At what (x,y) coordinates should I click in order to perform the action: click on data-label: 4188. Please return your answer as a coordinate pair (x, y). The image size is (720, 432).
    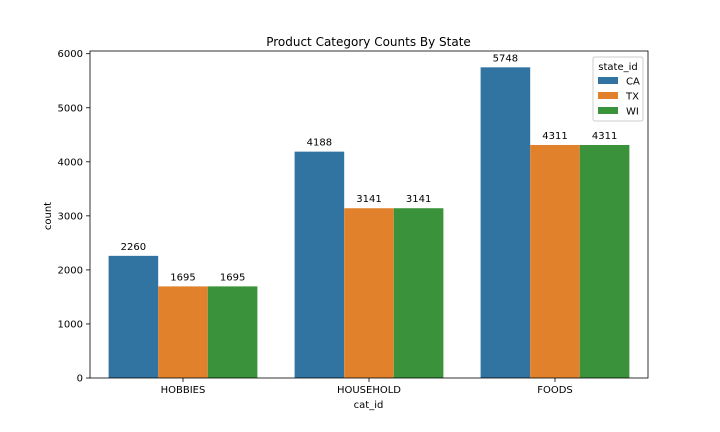
    Looking at the image, I should click on (319, 143).